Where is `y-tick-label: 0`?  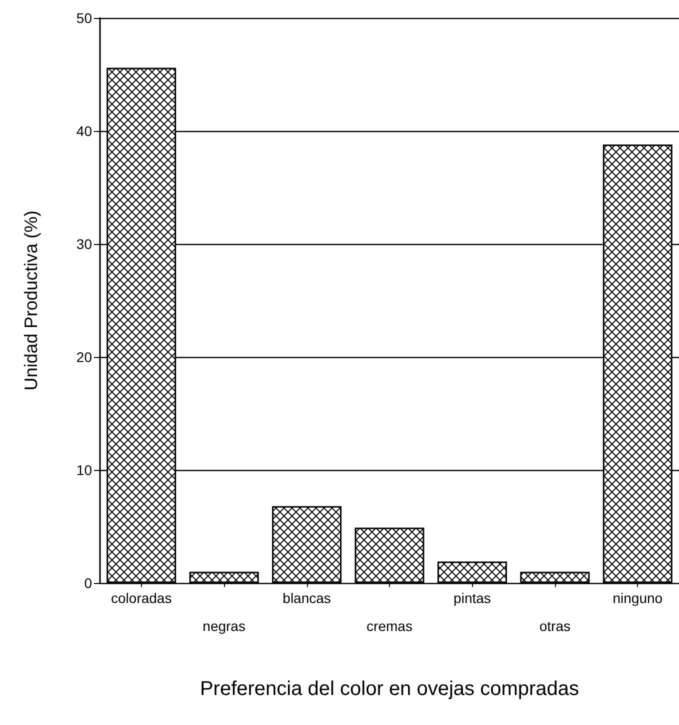 y-tick-label: 0 is located at coordinates (88, 583).